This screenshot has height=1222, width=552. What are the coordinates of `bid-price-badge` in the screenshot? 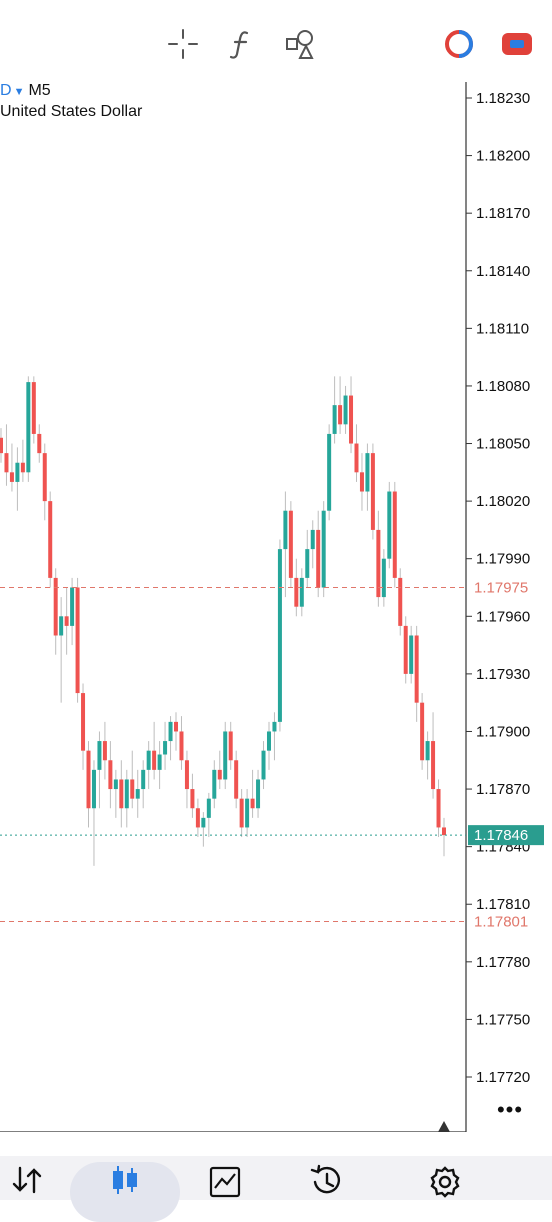 It's located at (506, 835).